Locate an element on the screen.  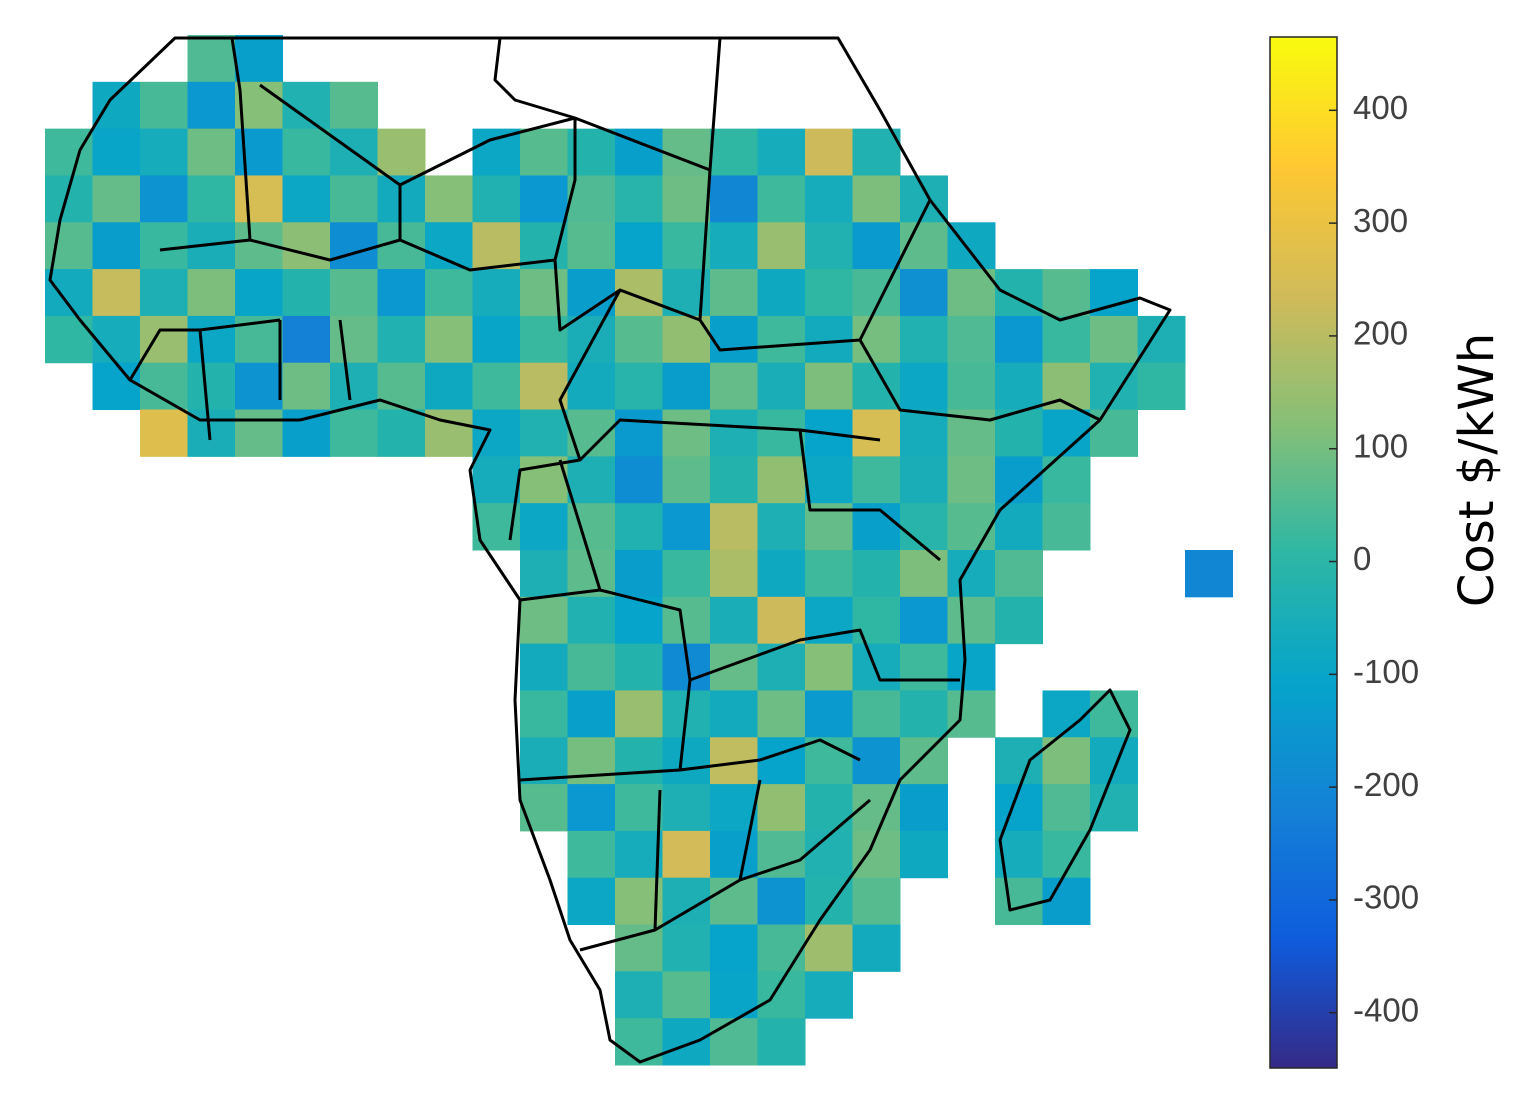
colorbar-bar is located at coordinates (1303, 552).